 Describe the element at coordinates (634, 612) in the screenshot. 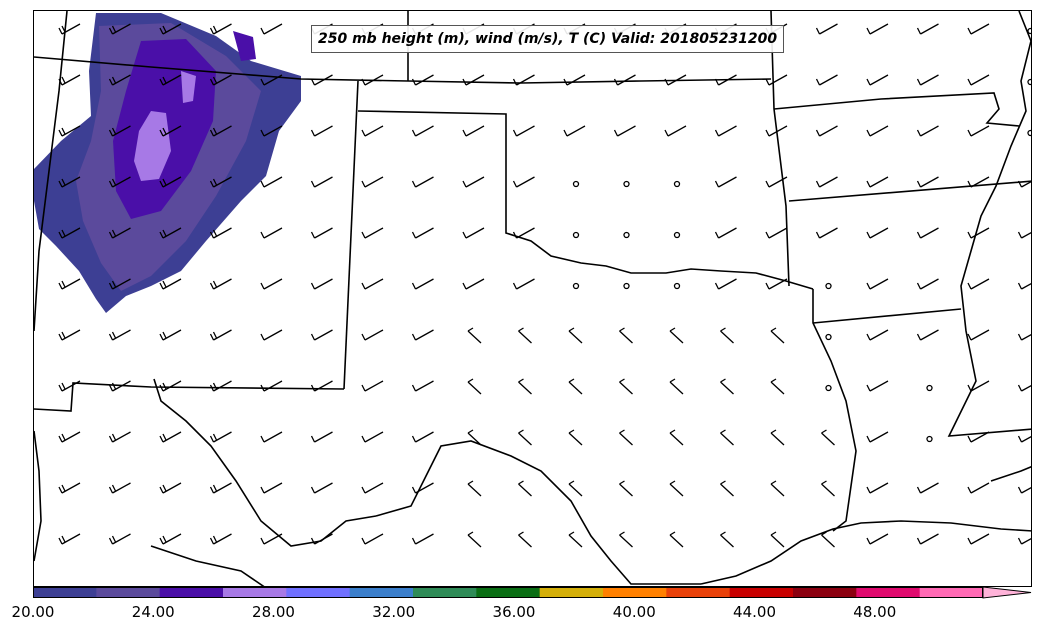

I see `colorbar-tick-label: 40.00` at that location.